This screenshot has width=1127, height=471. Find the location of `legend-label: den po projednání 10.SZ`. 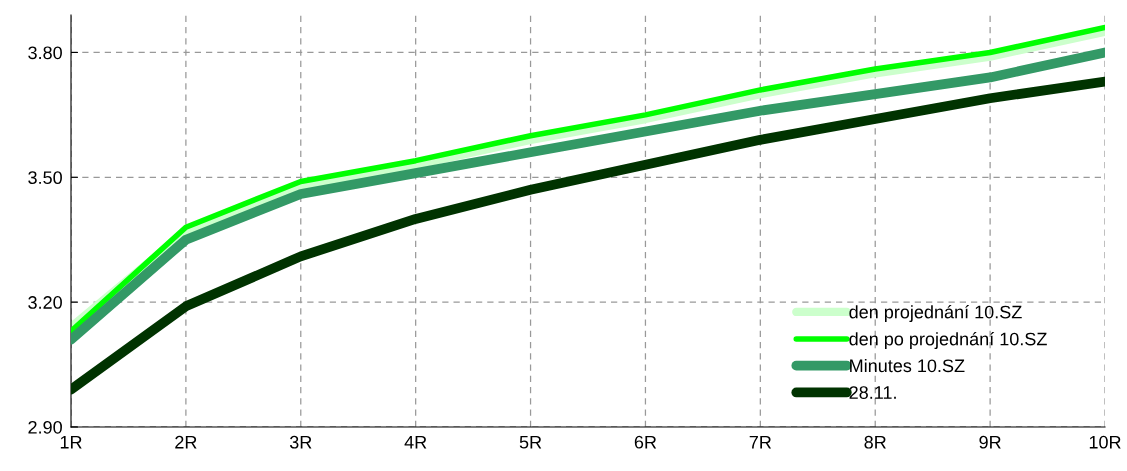

legend-label: den po projednání 10.SZ is located at coordinates (948, 340).